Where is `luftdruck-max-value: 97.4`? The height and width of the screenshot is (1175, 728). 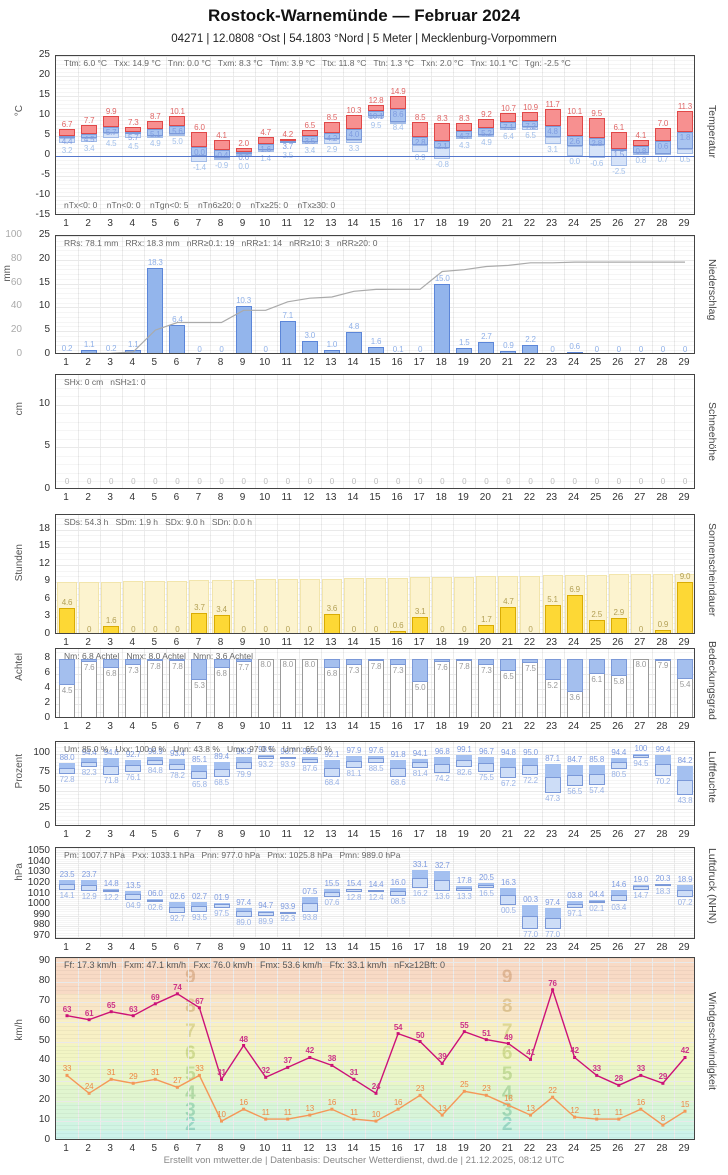 luftdruck-max-value: 97.4 is located at coordinates (243, 902).